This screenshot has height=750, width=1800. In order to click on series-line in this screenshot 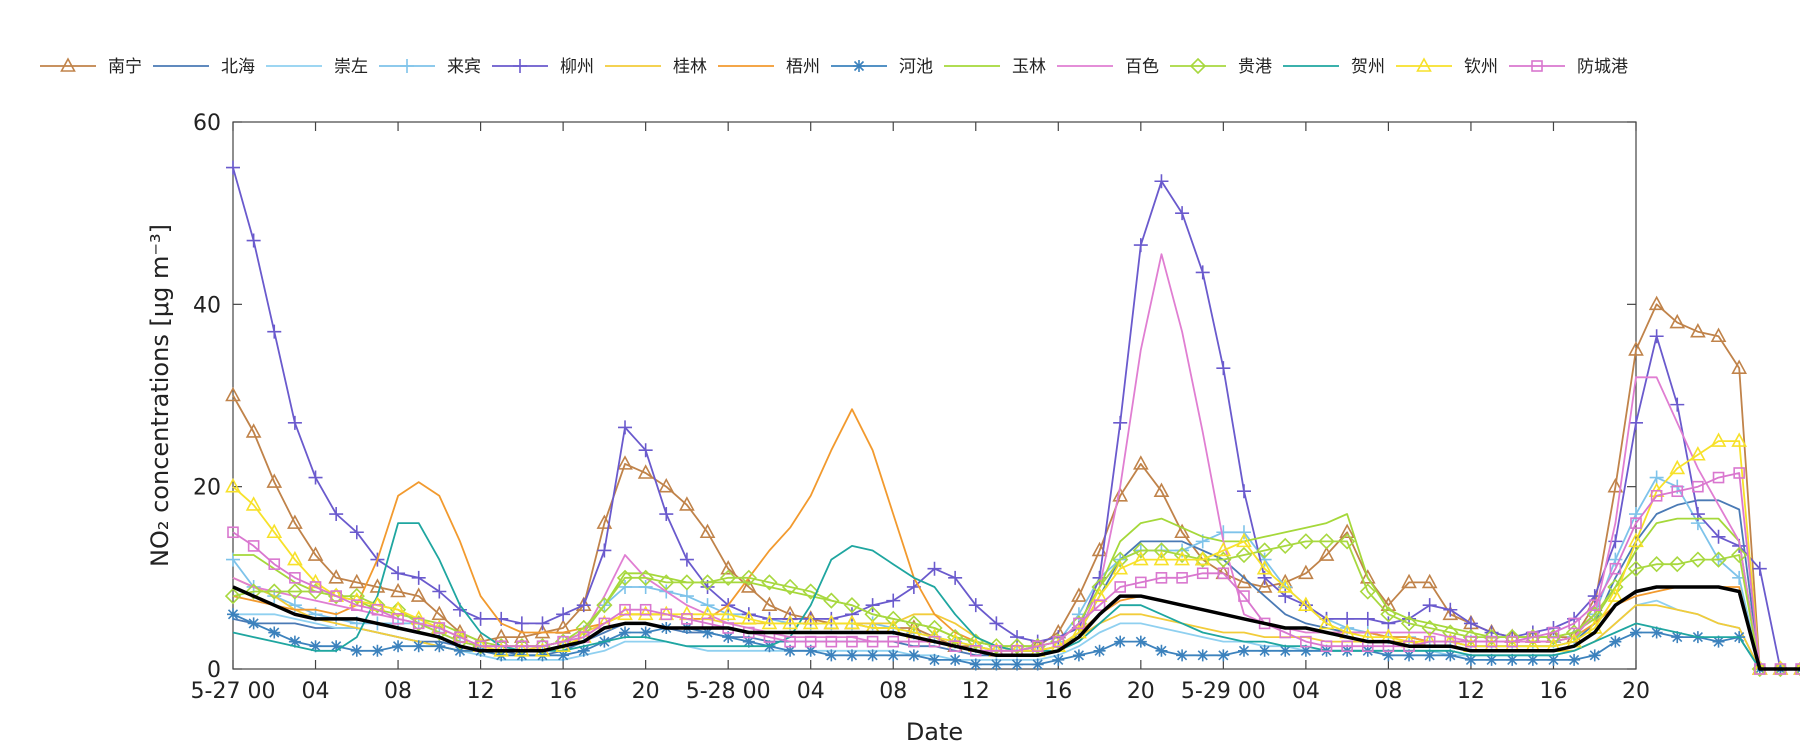, I will do `click(1016, 628)`.